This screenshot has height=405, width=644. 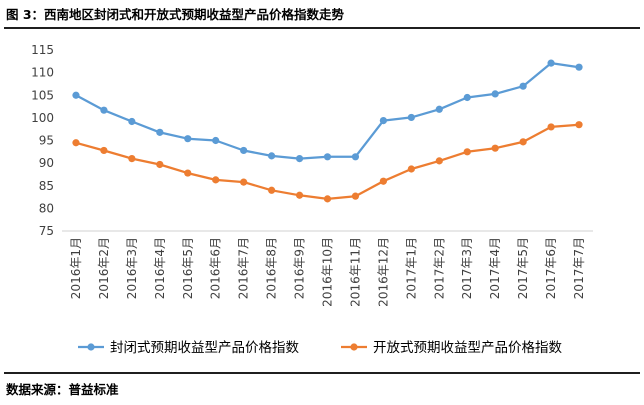 What do you see at coordinates (204, 348) in the screenshot?
I see `legend-label: 封闭式预期收益型产品价格指数` at bounding box center [204, 348].